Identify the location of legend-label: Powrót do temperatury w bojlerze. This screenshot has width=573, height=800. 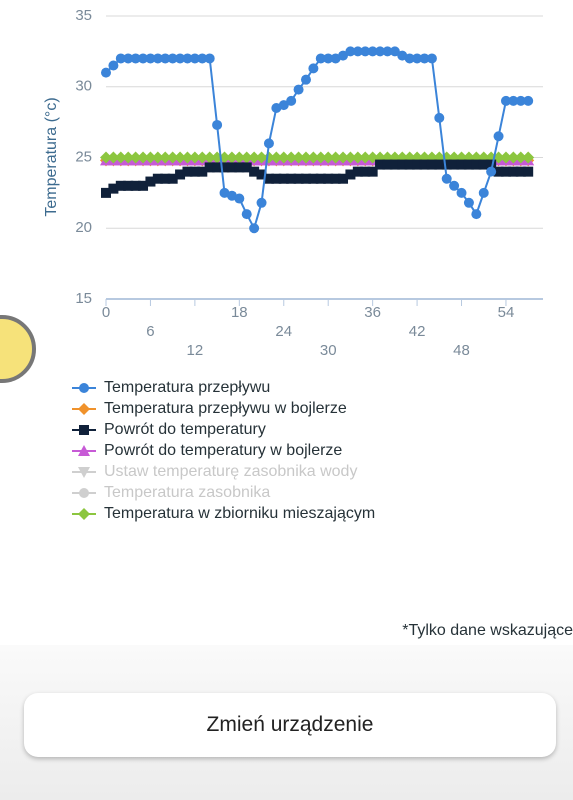
(223, 450).